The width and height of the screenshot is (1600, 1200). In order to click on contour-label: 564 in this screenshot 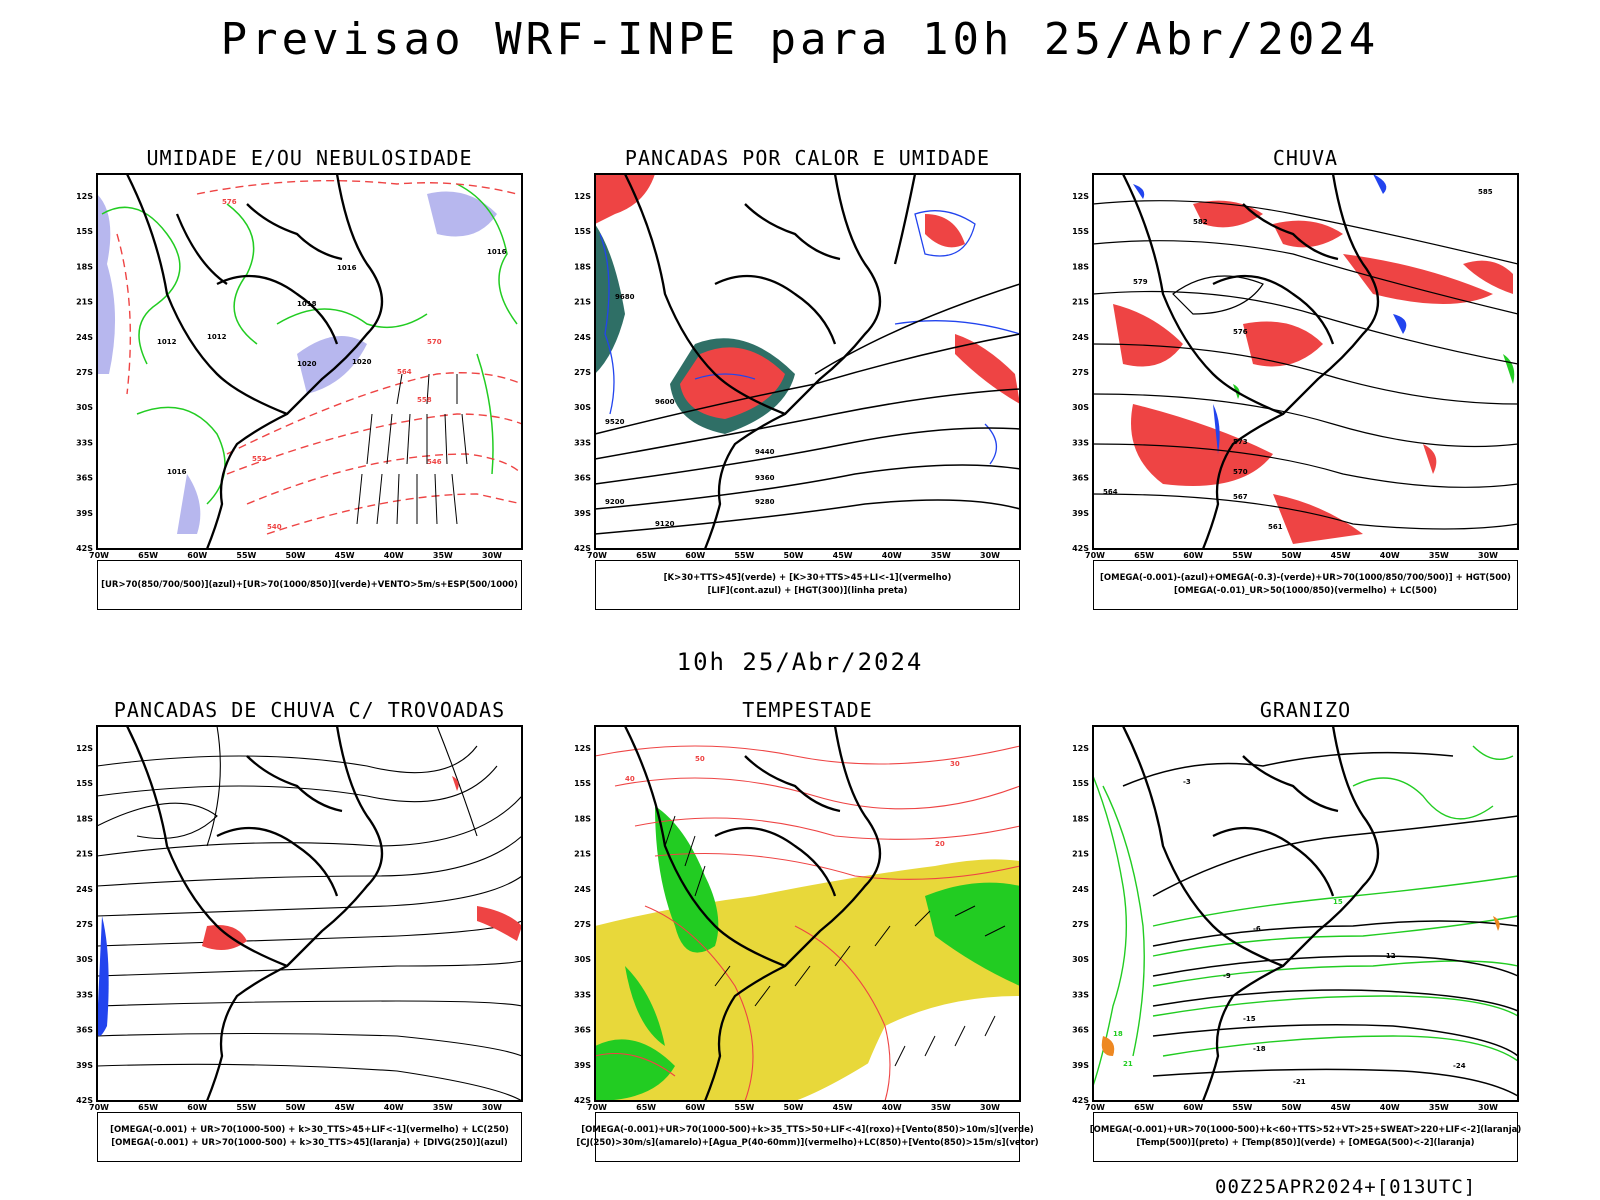, I will do `click(1110, 492)`.